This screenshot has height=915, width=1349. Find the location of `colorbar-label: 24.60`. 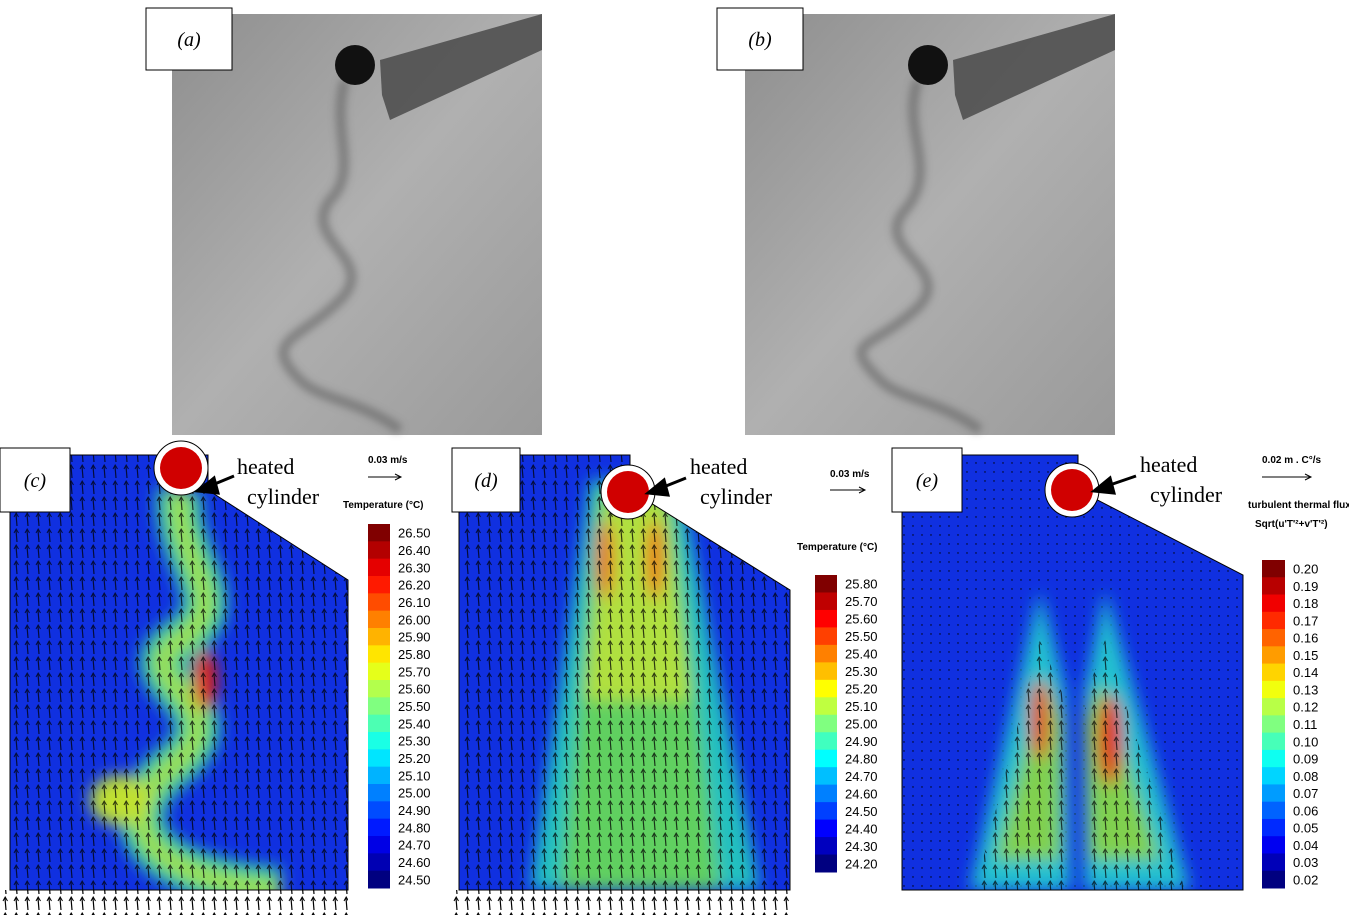

colorbar-label: 24.60 is located at coordinates (414, 862).